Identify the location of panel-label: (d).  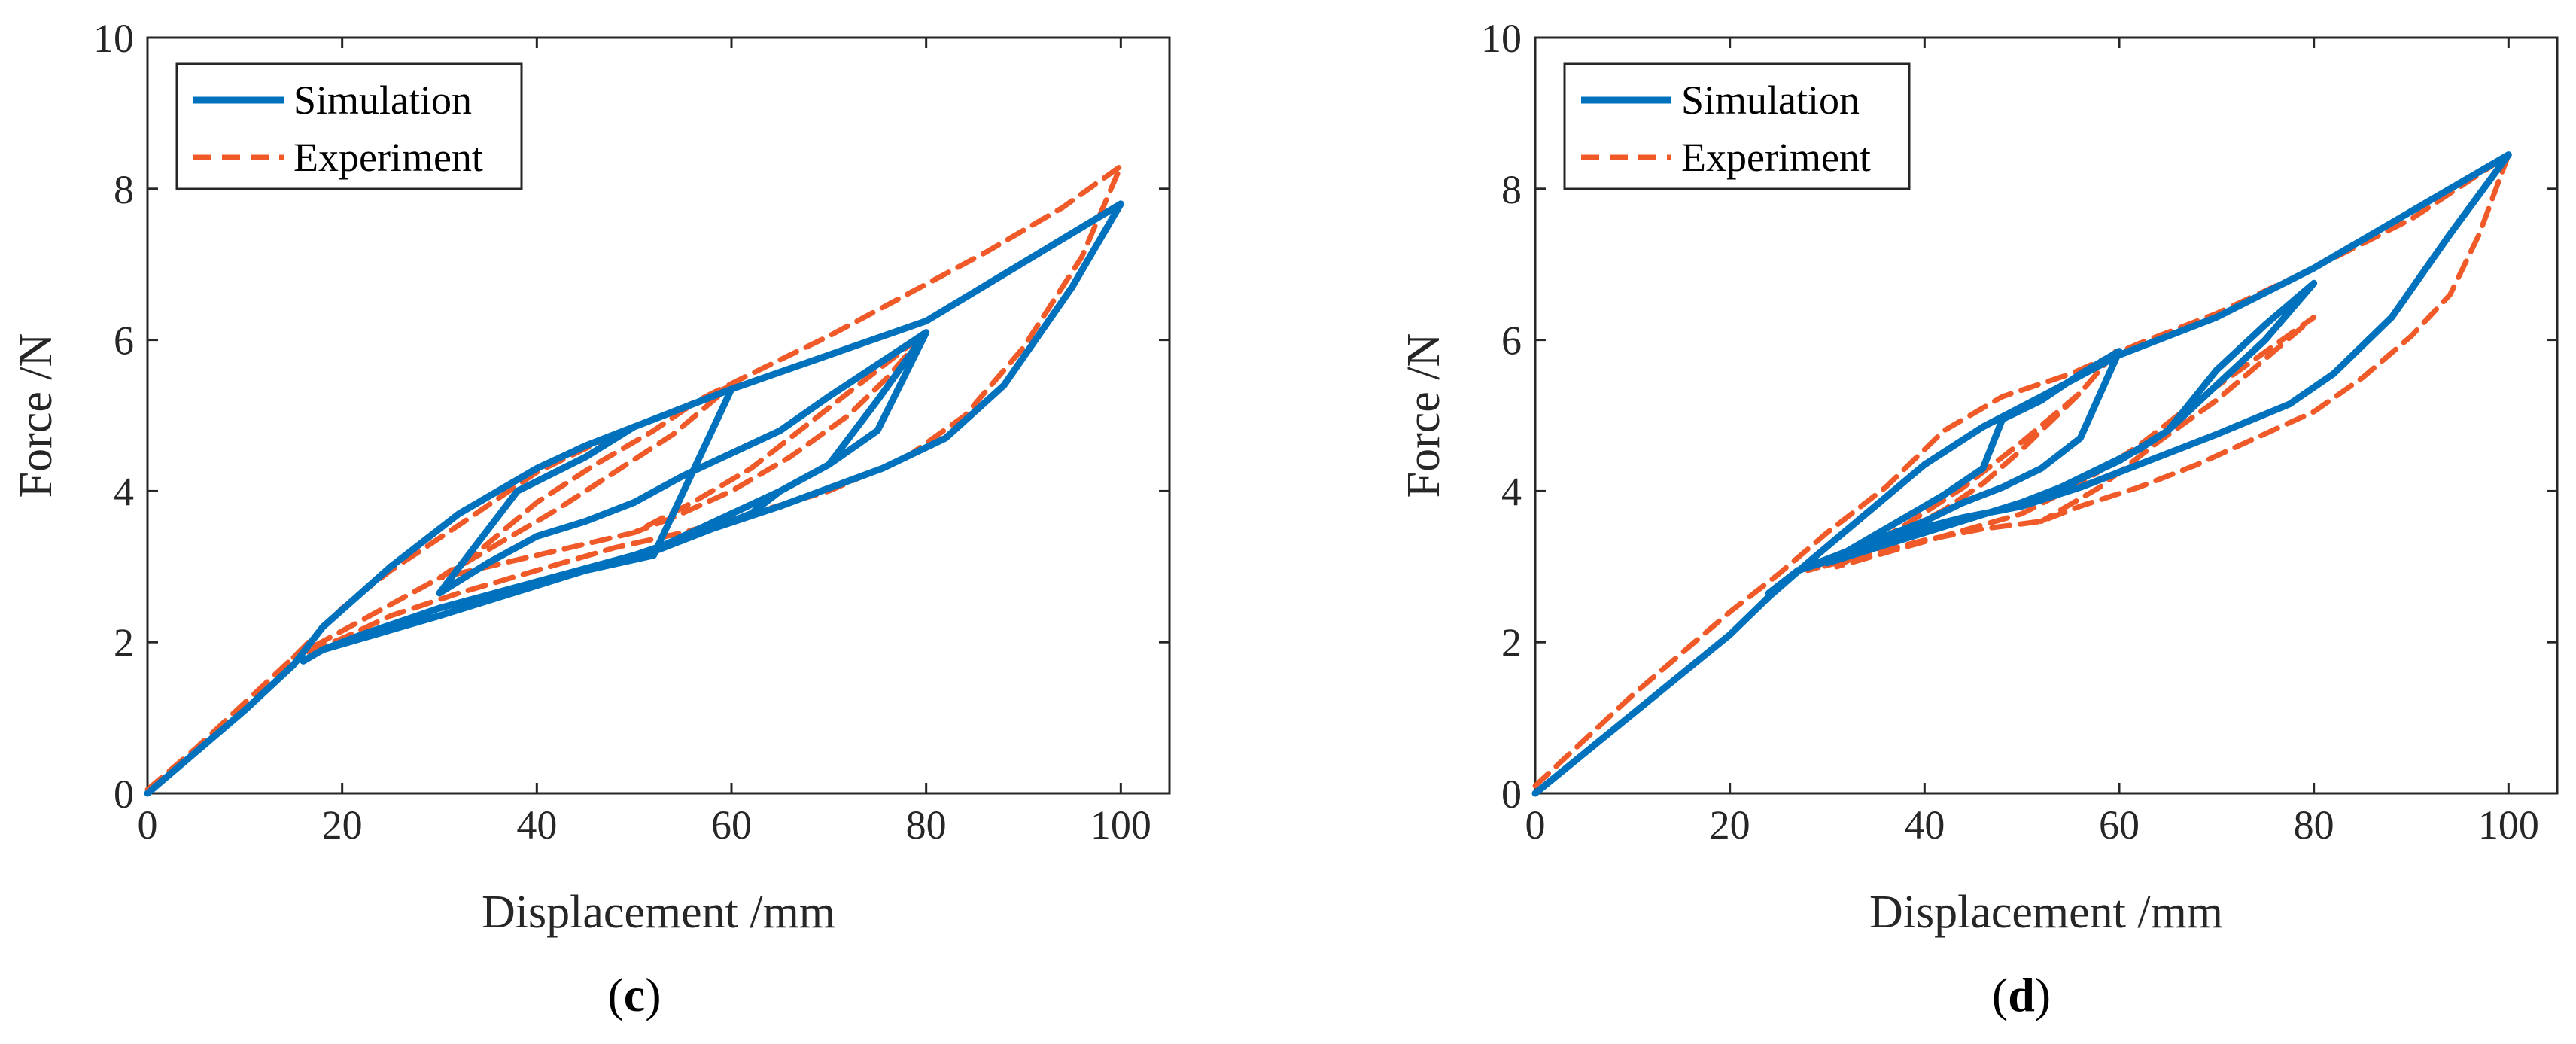
(2021, 994).